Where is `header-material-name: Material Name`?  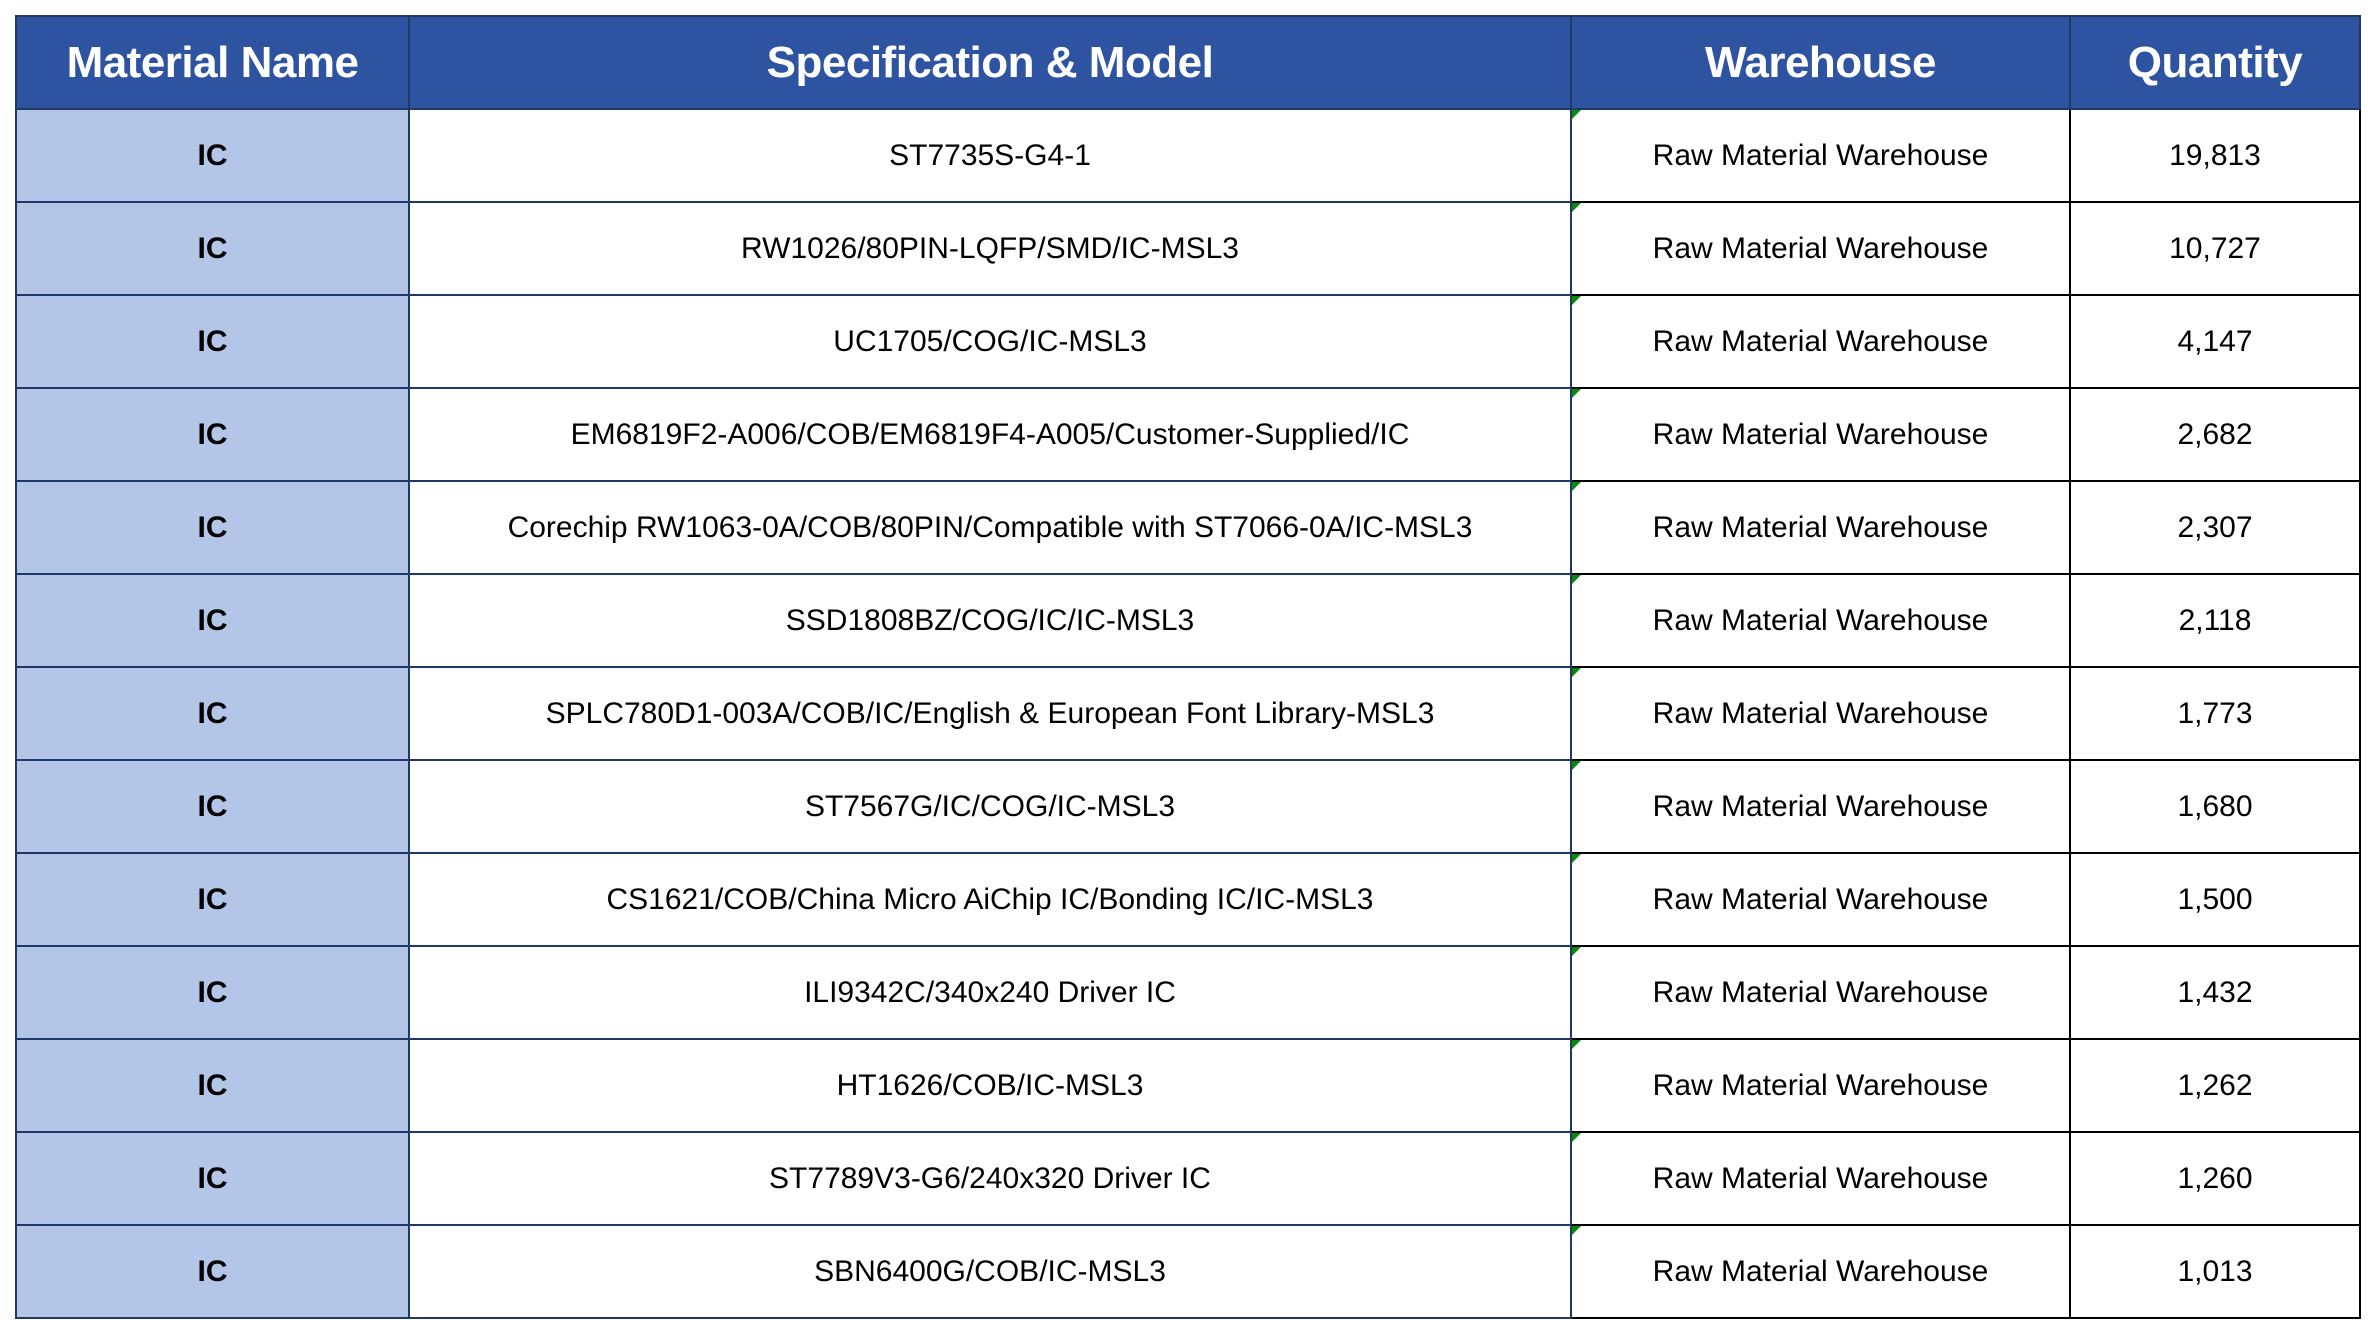
header-material-name: Material Name is located at coordinates (212, 62).